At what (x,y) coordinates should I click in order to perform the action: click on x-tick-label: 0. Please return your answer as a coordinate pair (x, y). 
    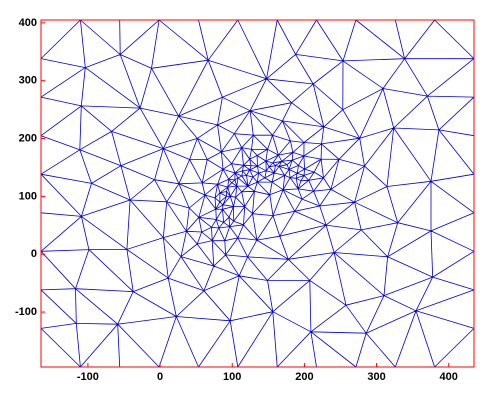
    Looking at the image, I should click on (160, 377).